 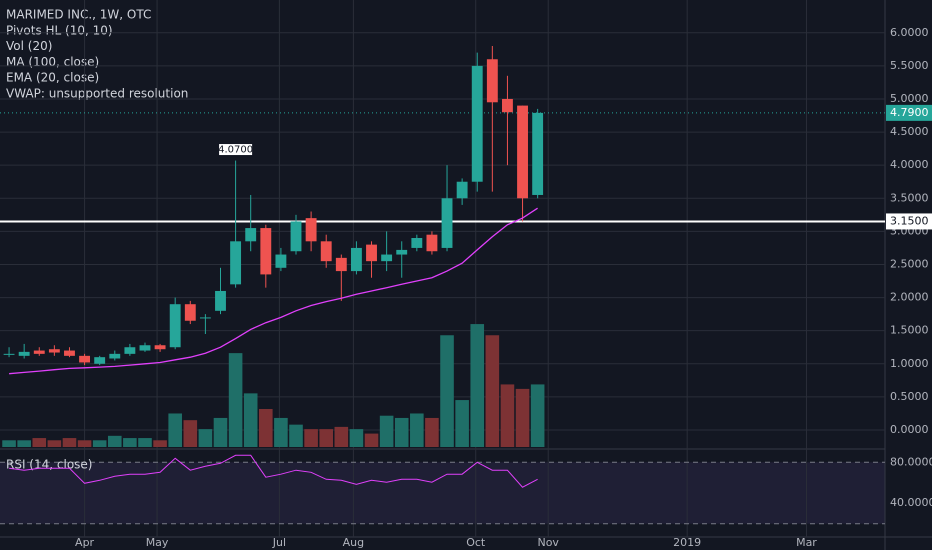 What do you see at coordinates (806, 542) in the screenshot?
I see `x-tick-label: Mar` at bounding box center [806, 542].